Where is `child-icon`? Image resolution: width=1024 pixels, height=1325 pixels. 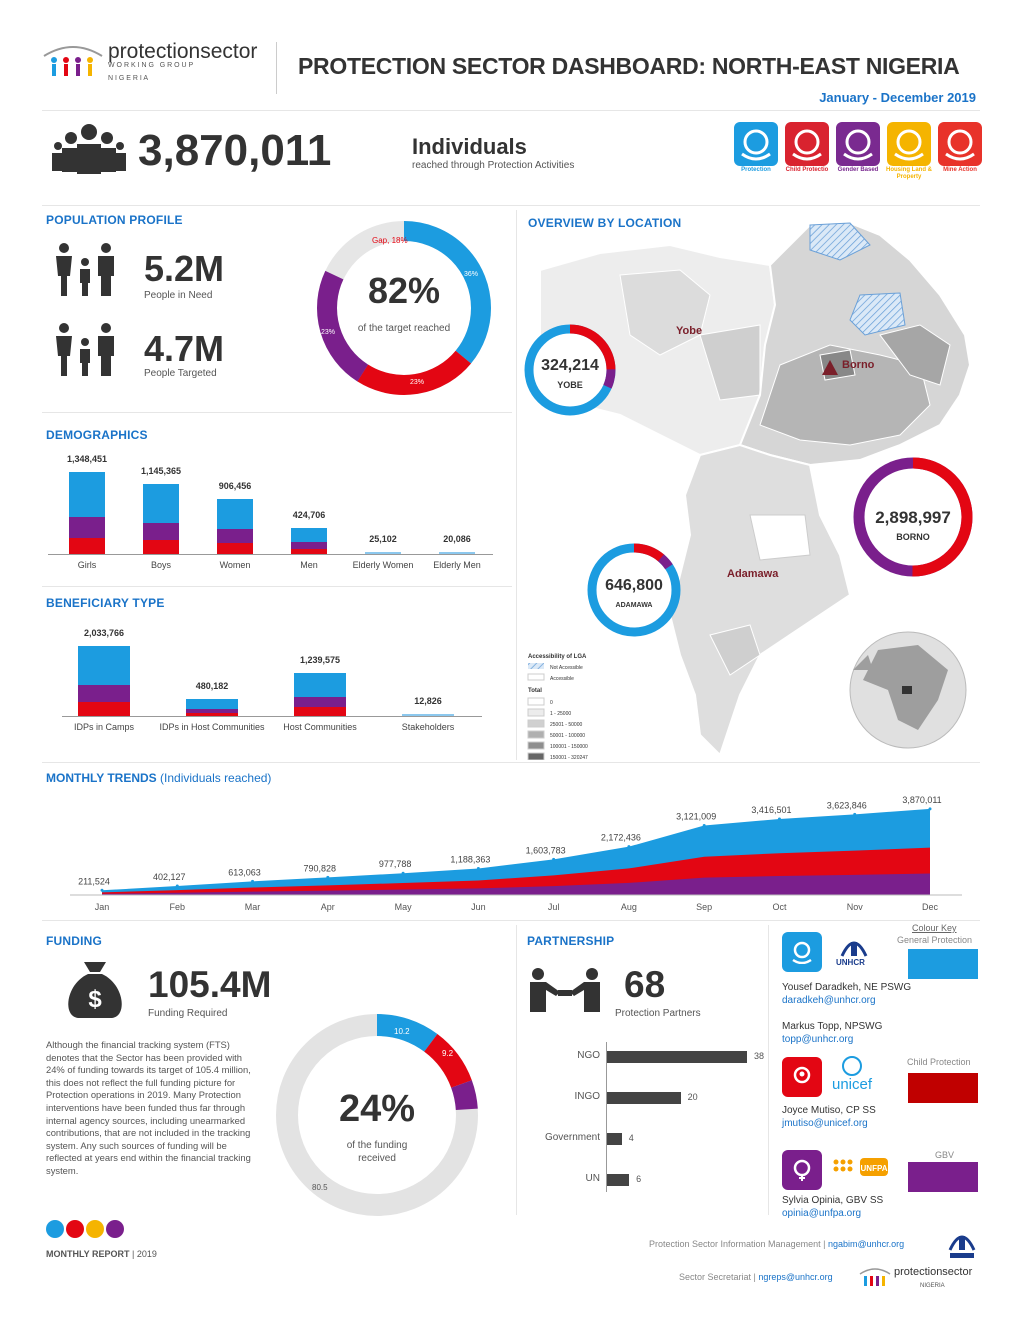
child-icon is located at coordinates (807, 144).